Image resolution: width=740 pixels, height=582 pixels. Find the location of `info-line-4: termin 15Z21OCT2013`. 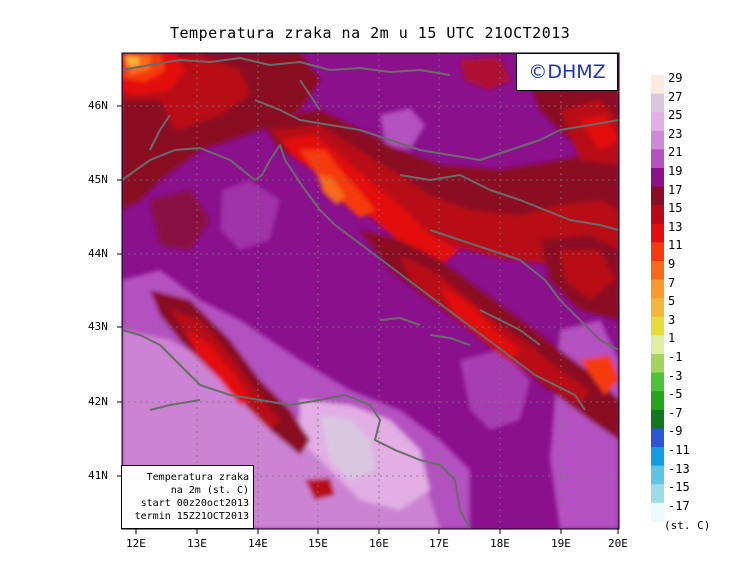

info-line-4: termin 15Z21OCT2013 is located at coordinates (191, 516).